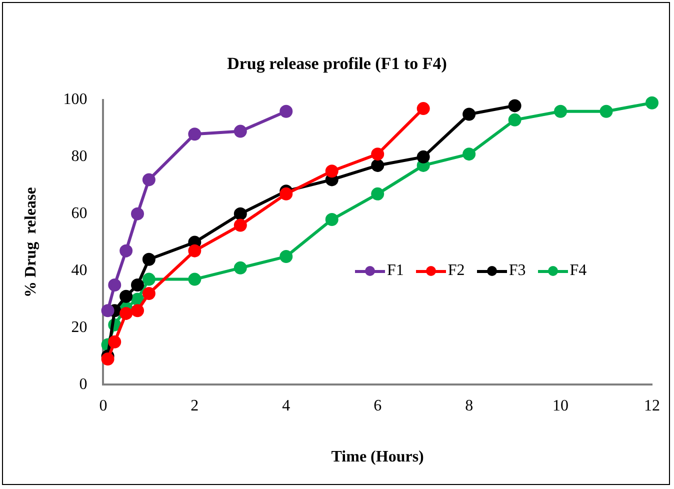 Image resolution: width=674 pixels, height=489 pixels. I want to click on chart-title: Drug release profile (F1 to F4), so click(337, 64).